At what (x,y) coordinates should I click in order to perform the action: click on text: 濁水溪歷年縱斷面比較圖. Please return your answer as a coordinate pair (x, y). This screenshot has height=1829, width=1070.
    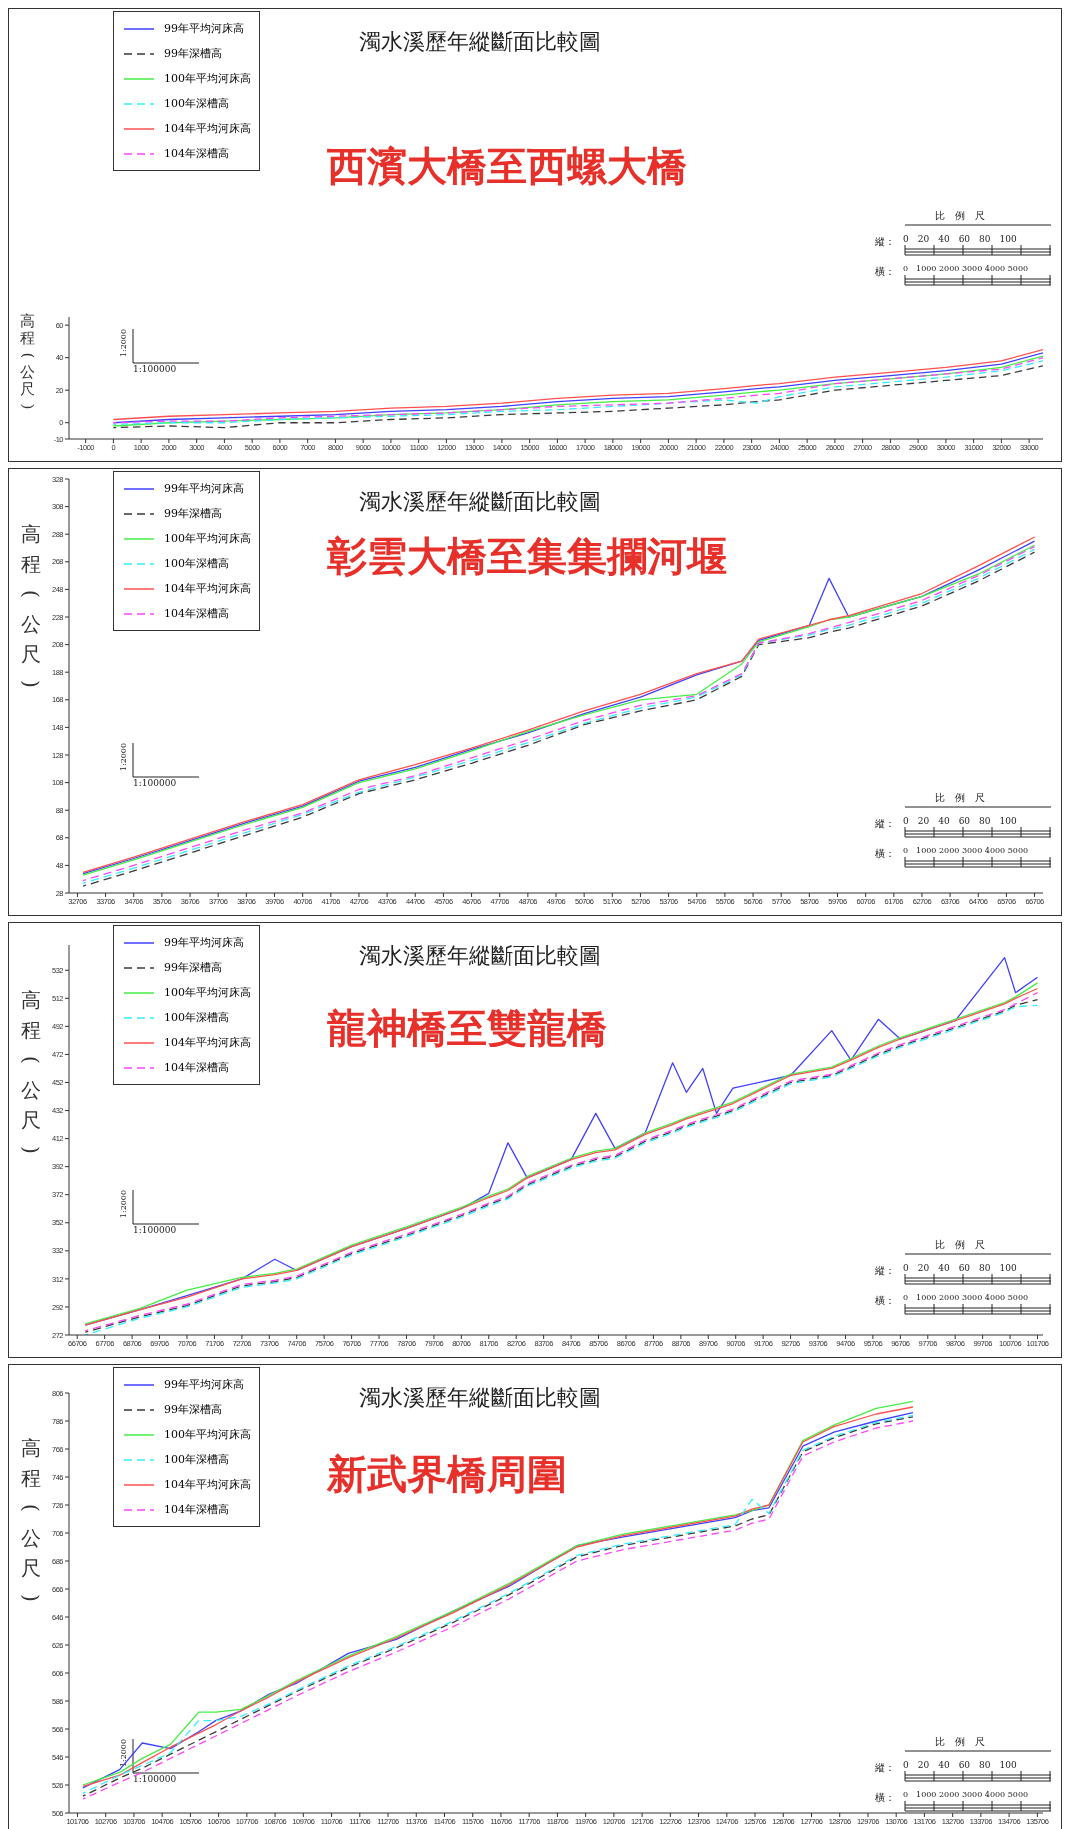
    Looking at the image, I should click on (480, 502).